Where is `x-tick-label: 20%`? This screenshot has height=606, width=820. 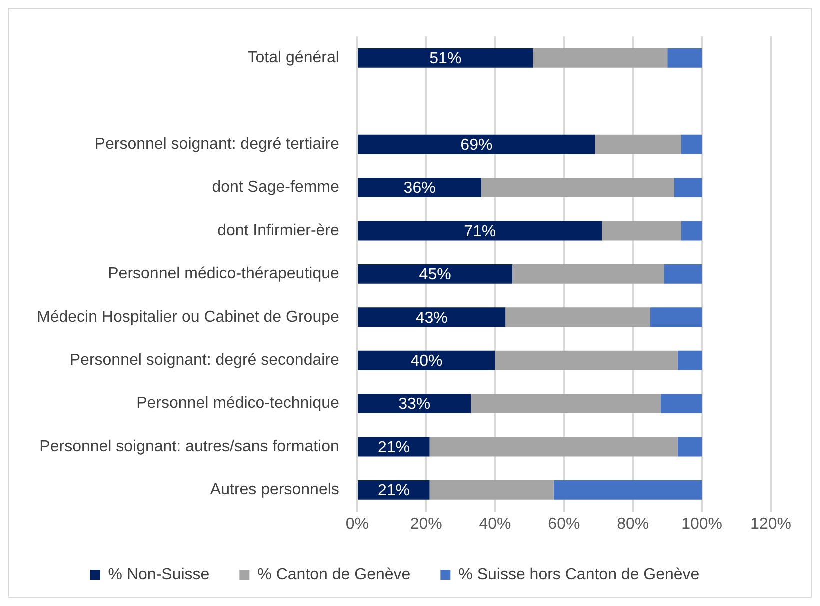 x-tick-label: 20% is located at coordinates (426, 524).